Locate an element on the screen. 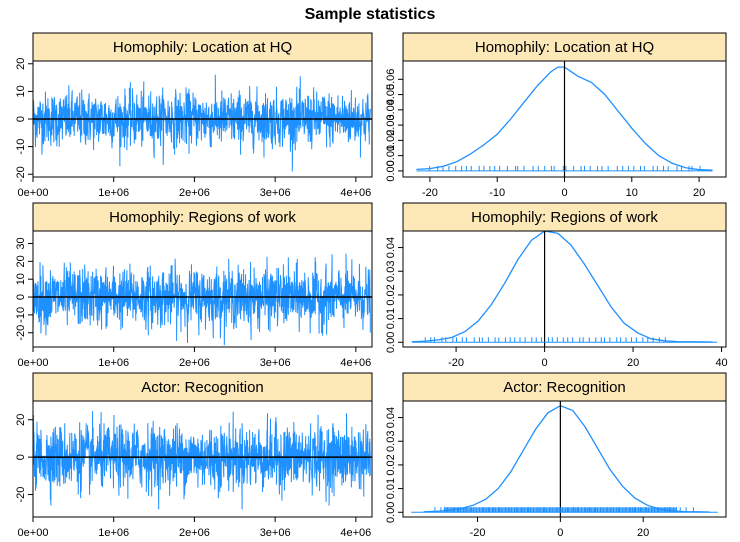  x-tick-label: 40 is located at coordinates (721, 363).